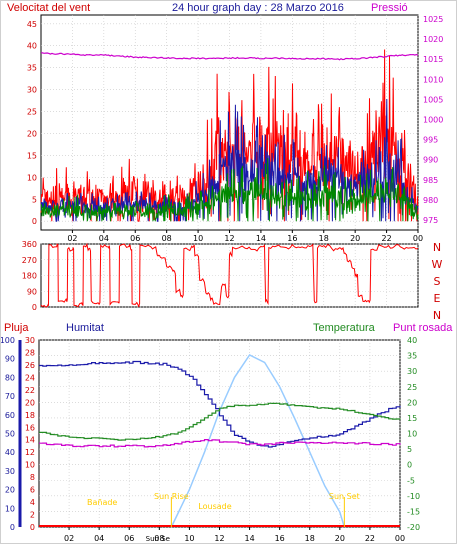 Image resolution: width=457 pixels, height=545 pixels. What do you see at coordinates (437, 264) in the screenshot?
I see `compass-label: W` at bounding box center [437, 264].